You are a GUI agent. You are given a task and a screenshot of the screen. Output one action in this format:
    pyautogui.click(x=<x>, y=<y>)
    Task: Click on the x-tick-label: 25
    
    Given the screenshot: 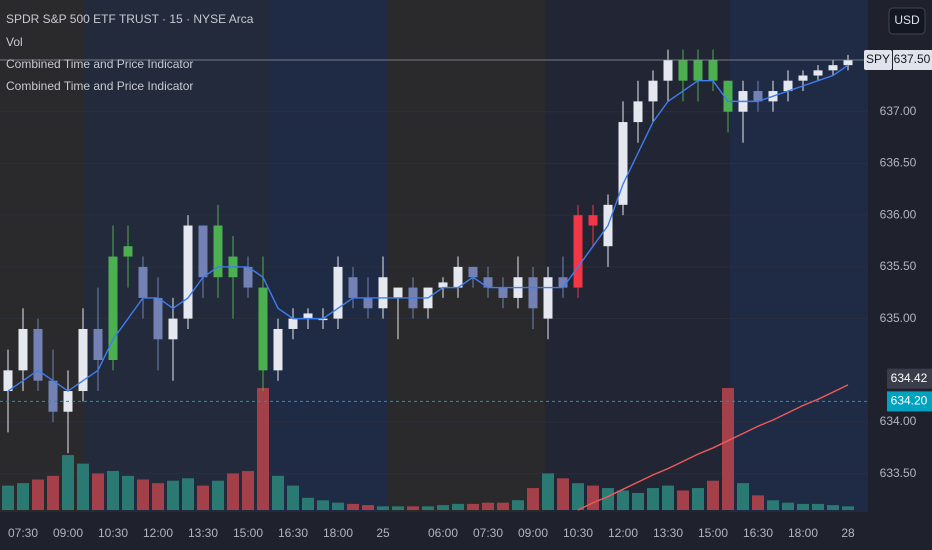 What is the action you would take?
    pyautogui.click(x=383, y=533)
    